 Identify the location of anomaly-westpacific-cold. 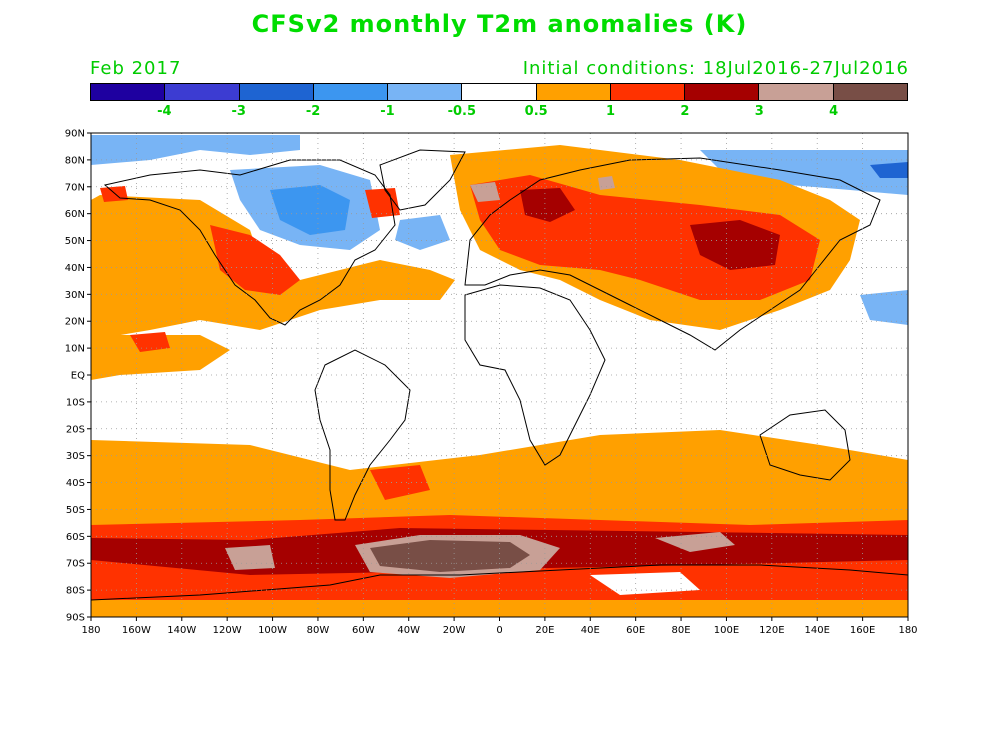
(884, 307).